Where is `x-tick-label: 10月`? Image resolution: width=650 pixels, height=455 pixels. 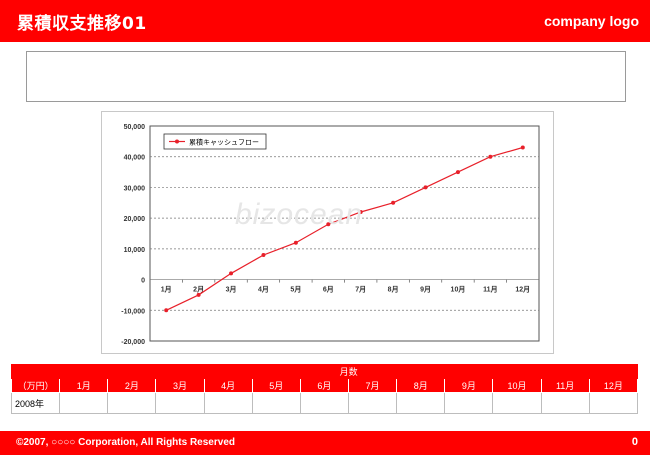 x-tick-label: 10月 is located at coordinates (458, 290).